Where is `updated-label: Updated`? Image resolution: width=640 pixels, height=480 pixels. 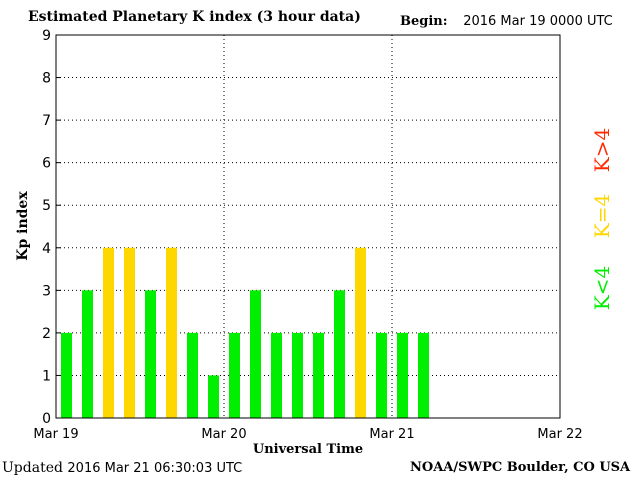 updated-label: Updated is located at coordinates (32, 468).